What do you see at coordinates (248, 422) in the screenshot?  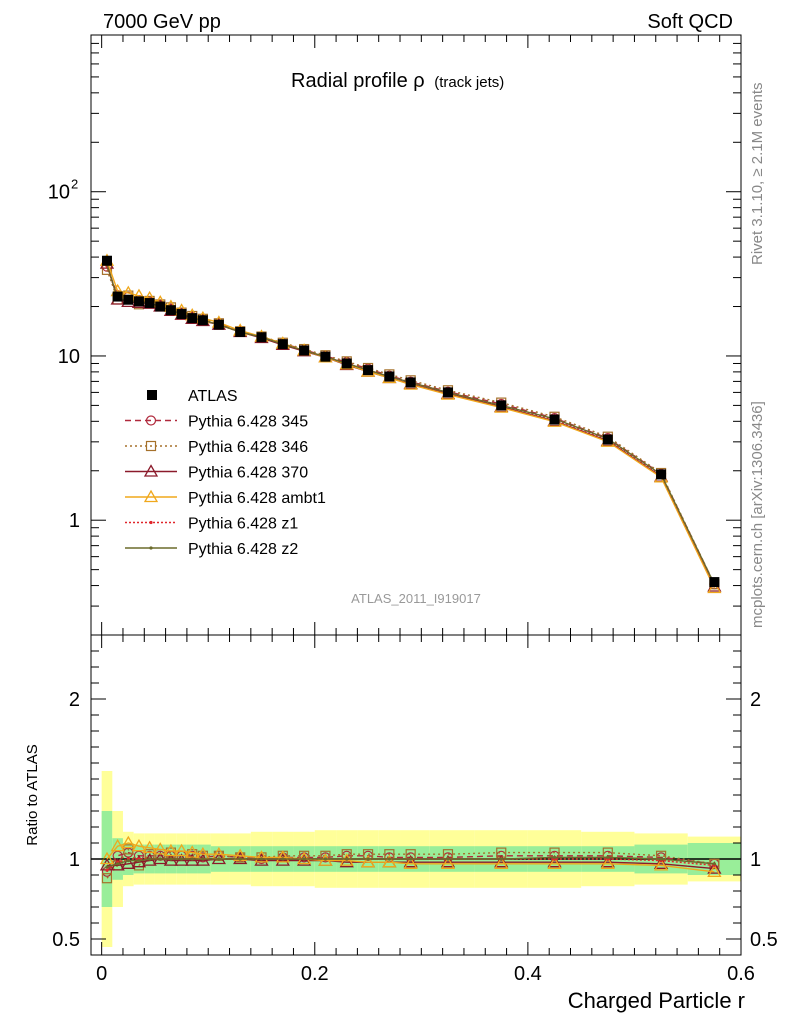 I see `legend-label: Pythia 6.428 345` at bounding box center [248, 422].